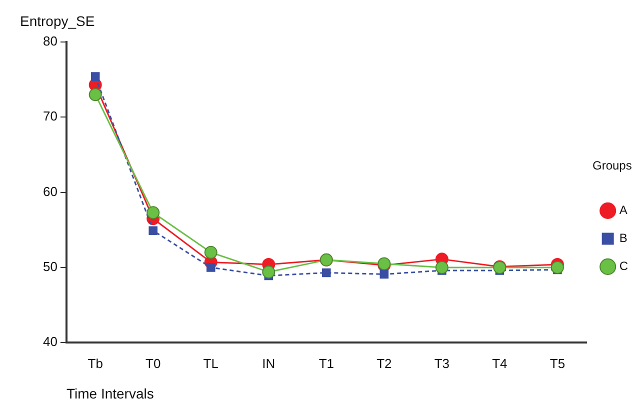 The width and height of the screenshot is (642, 413). I want to click on legend-label: B, so click(623, 238).